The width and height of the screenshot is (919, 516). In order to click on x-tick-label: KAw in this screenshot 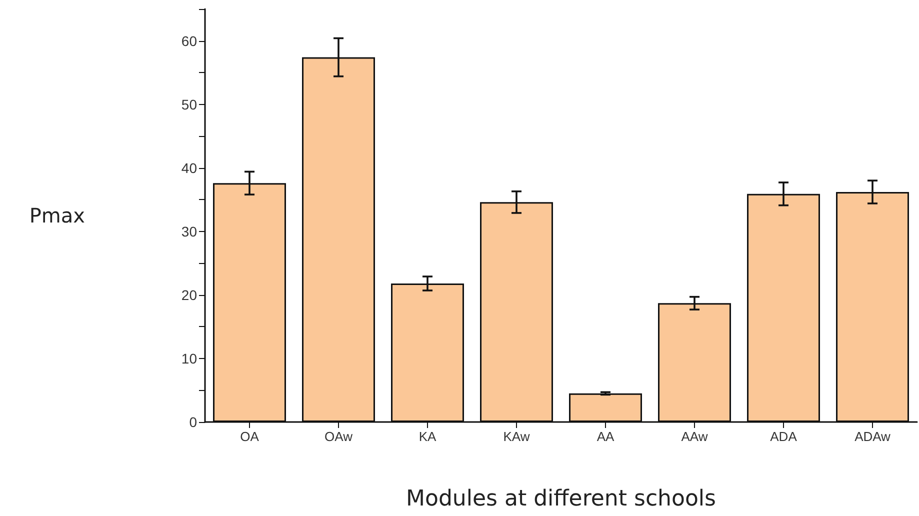, I will do `click(516, 436)`.